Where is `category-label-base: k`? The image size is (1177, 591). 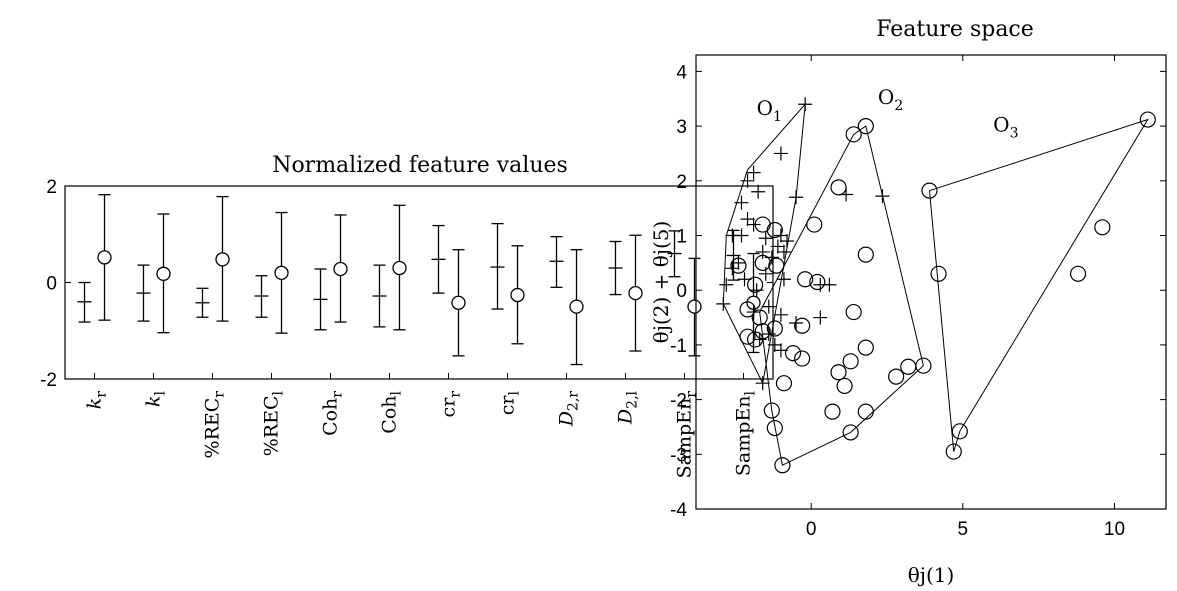
category-label-base: k is located at coordinates (95, 404).